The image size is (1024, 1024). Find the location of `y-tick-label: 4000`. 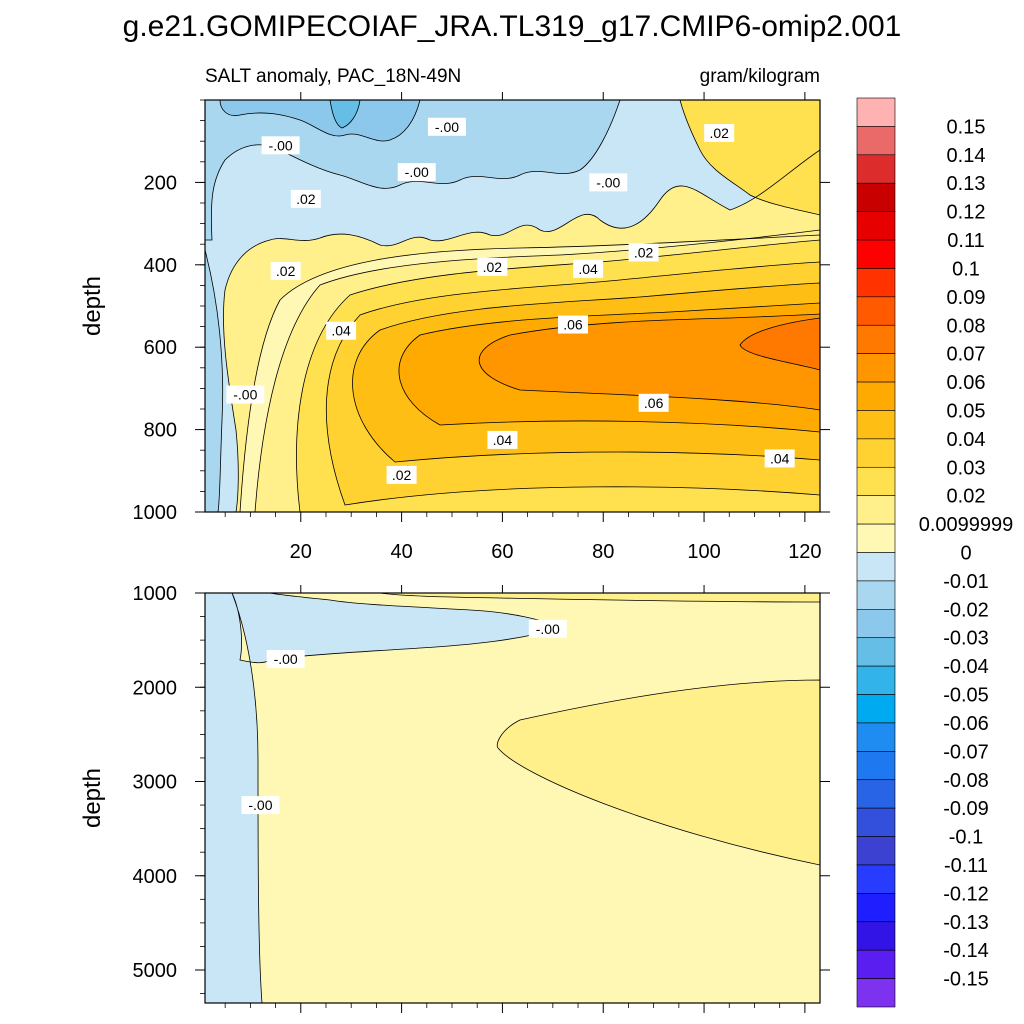

y-tick-label: 4000 is located at coordinates (155, 877).